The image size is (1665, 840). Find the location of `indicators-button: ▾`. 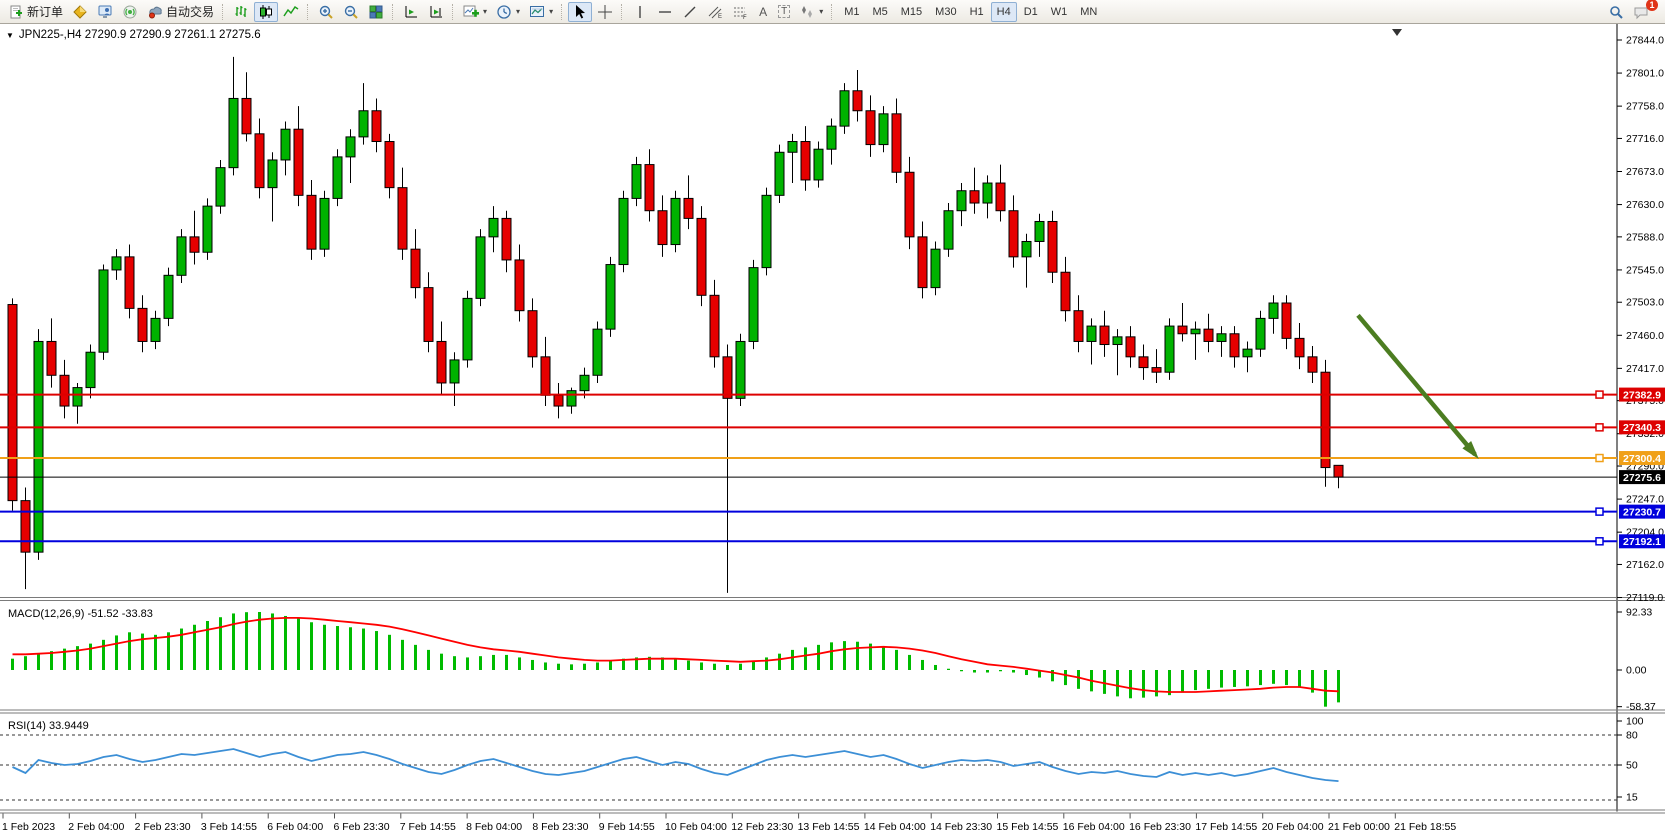

indicators-button: ▾ is located at coordinates (475, 12).